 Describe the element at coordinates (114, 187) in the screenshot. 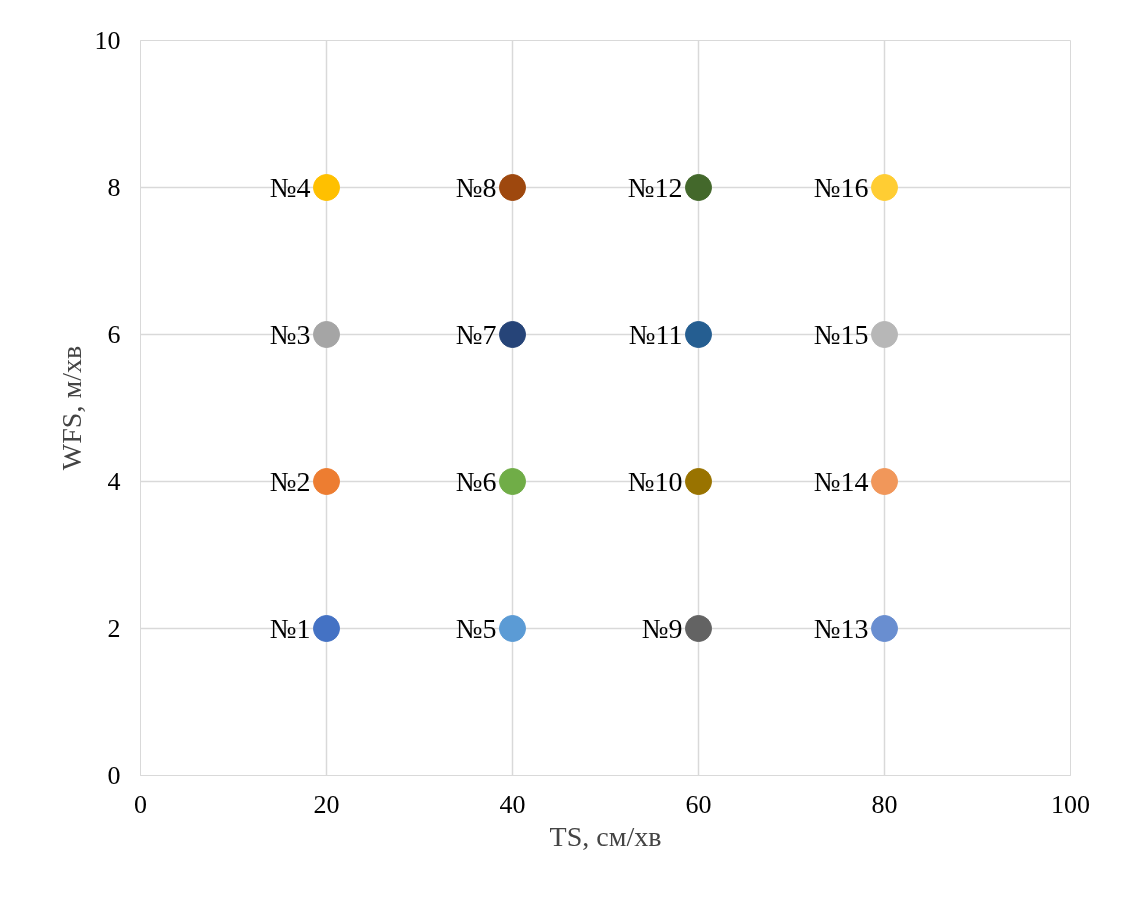

I see `y-tick-label: 8` at that location.